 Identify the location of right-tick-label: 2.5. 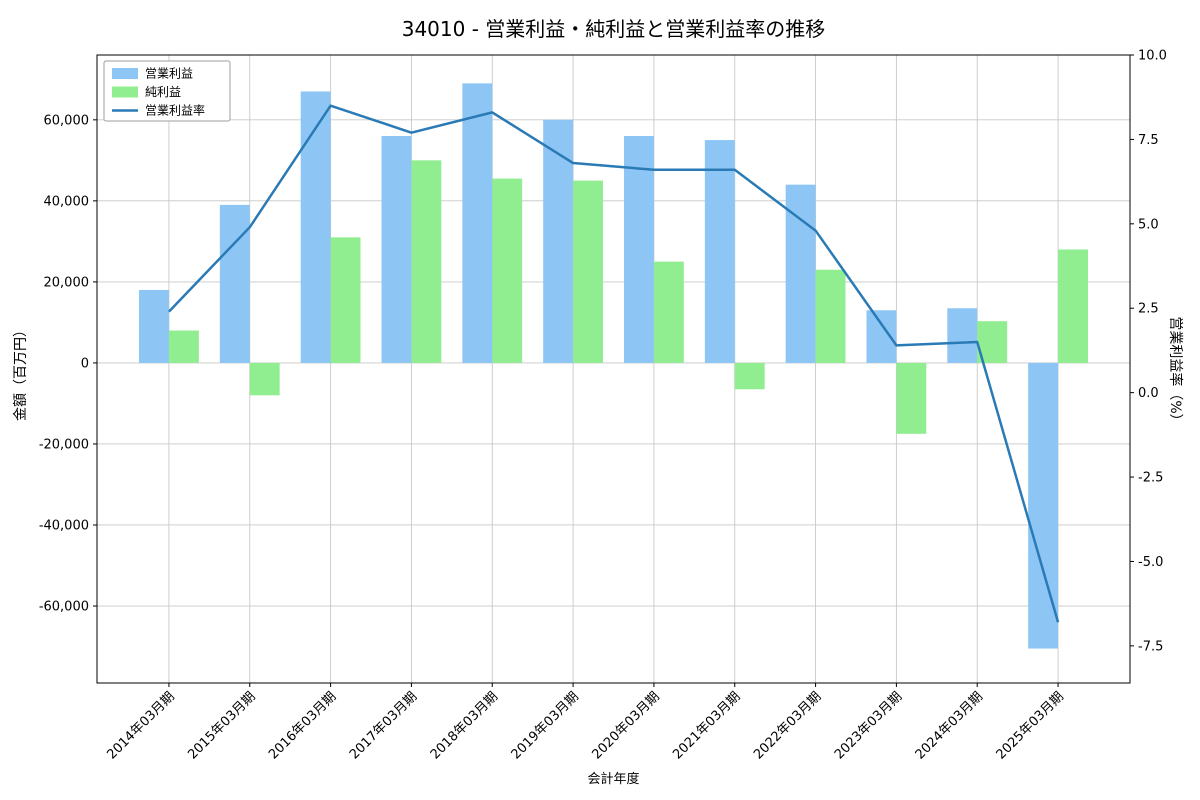
(1148, 309).